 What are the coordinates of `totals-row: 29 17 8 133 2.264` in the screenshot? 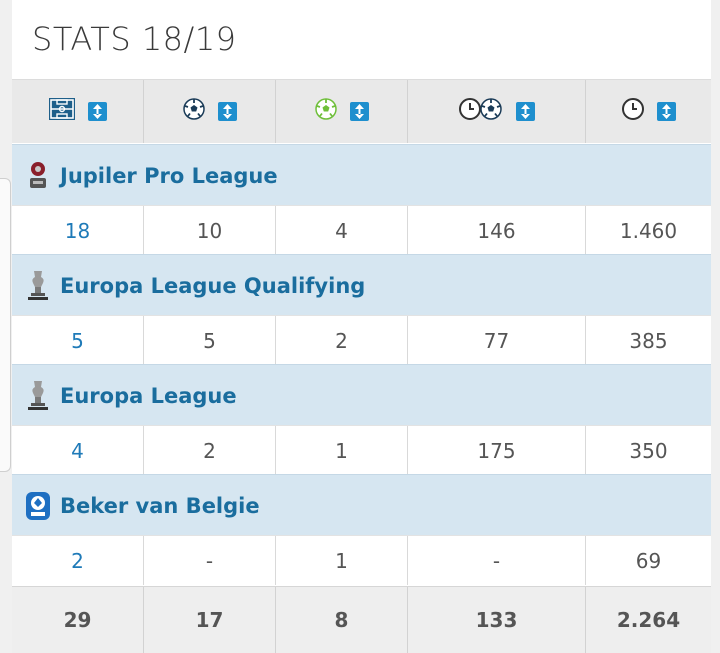 It's located at (361, 619).